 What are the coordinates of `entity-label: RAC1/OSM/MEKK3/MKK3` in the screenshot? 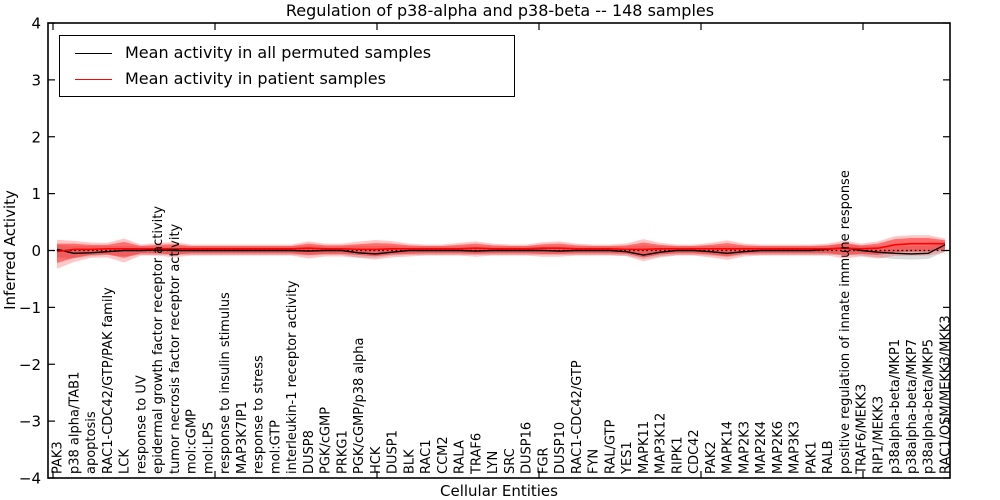 It's located at (946, 394).